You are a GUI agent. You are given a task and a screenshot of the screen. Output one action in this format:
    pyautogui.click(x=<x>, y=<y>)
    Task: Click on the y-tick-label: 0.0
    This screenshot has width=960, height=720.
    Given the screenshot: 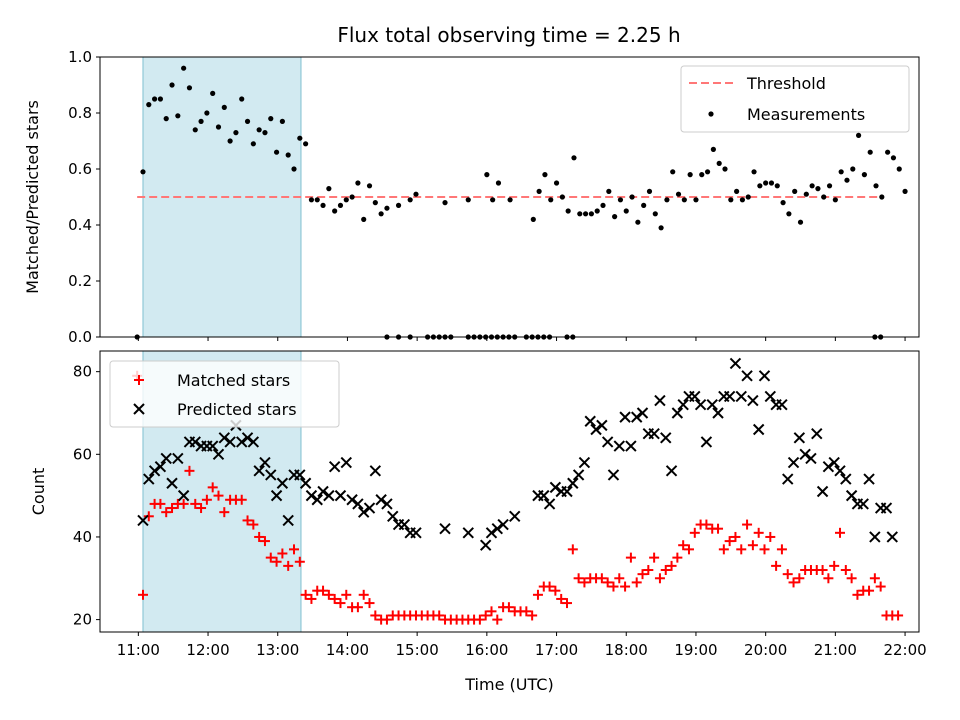 What is the action you would take?
    pyautogui.click(x=80, y=337)
    